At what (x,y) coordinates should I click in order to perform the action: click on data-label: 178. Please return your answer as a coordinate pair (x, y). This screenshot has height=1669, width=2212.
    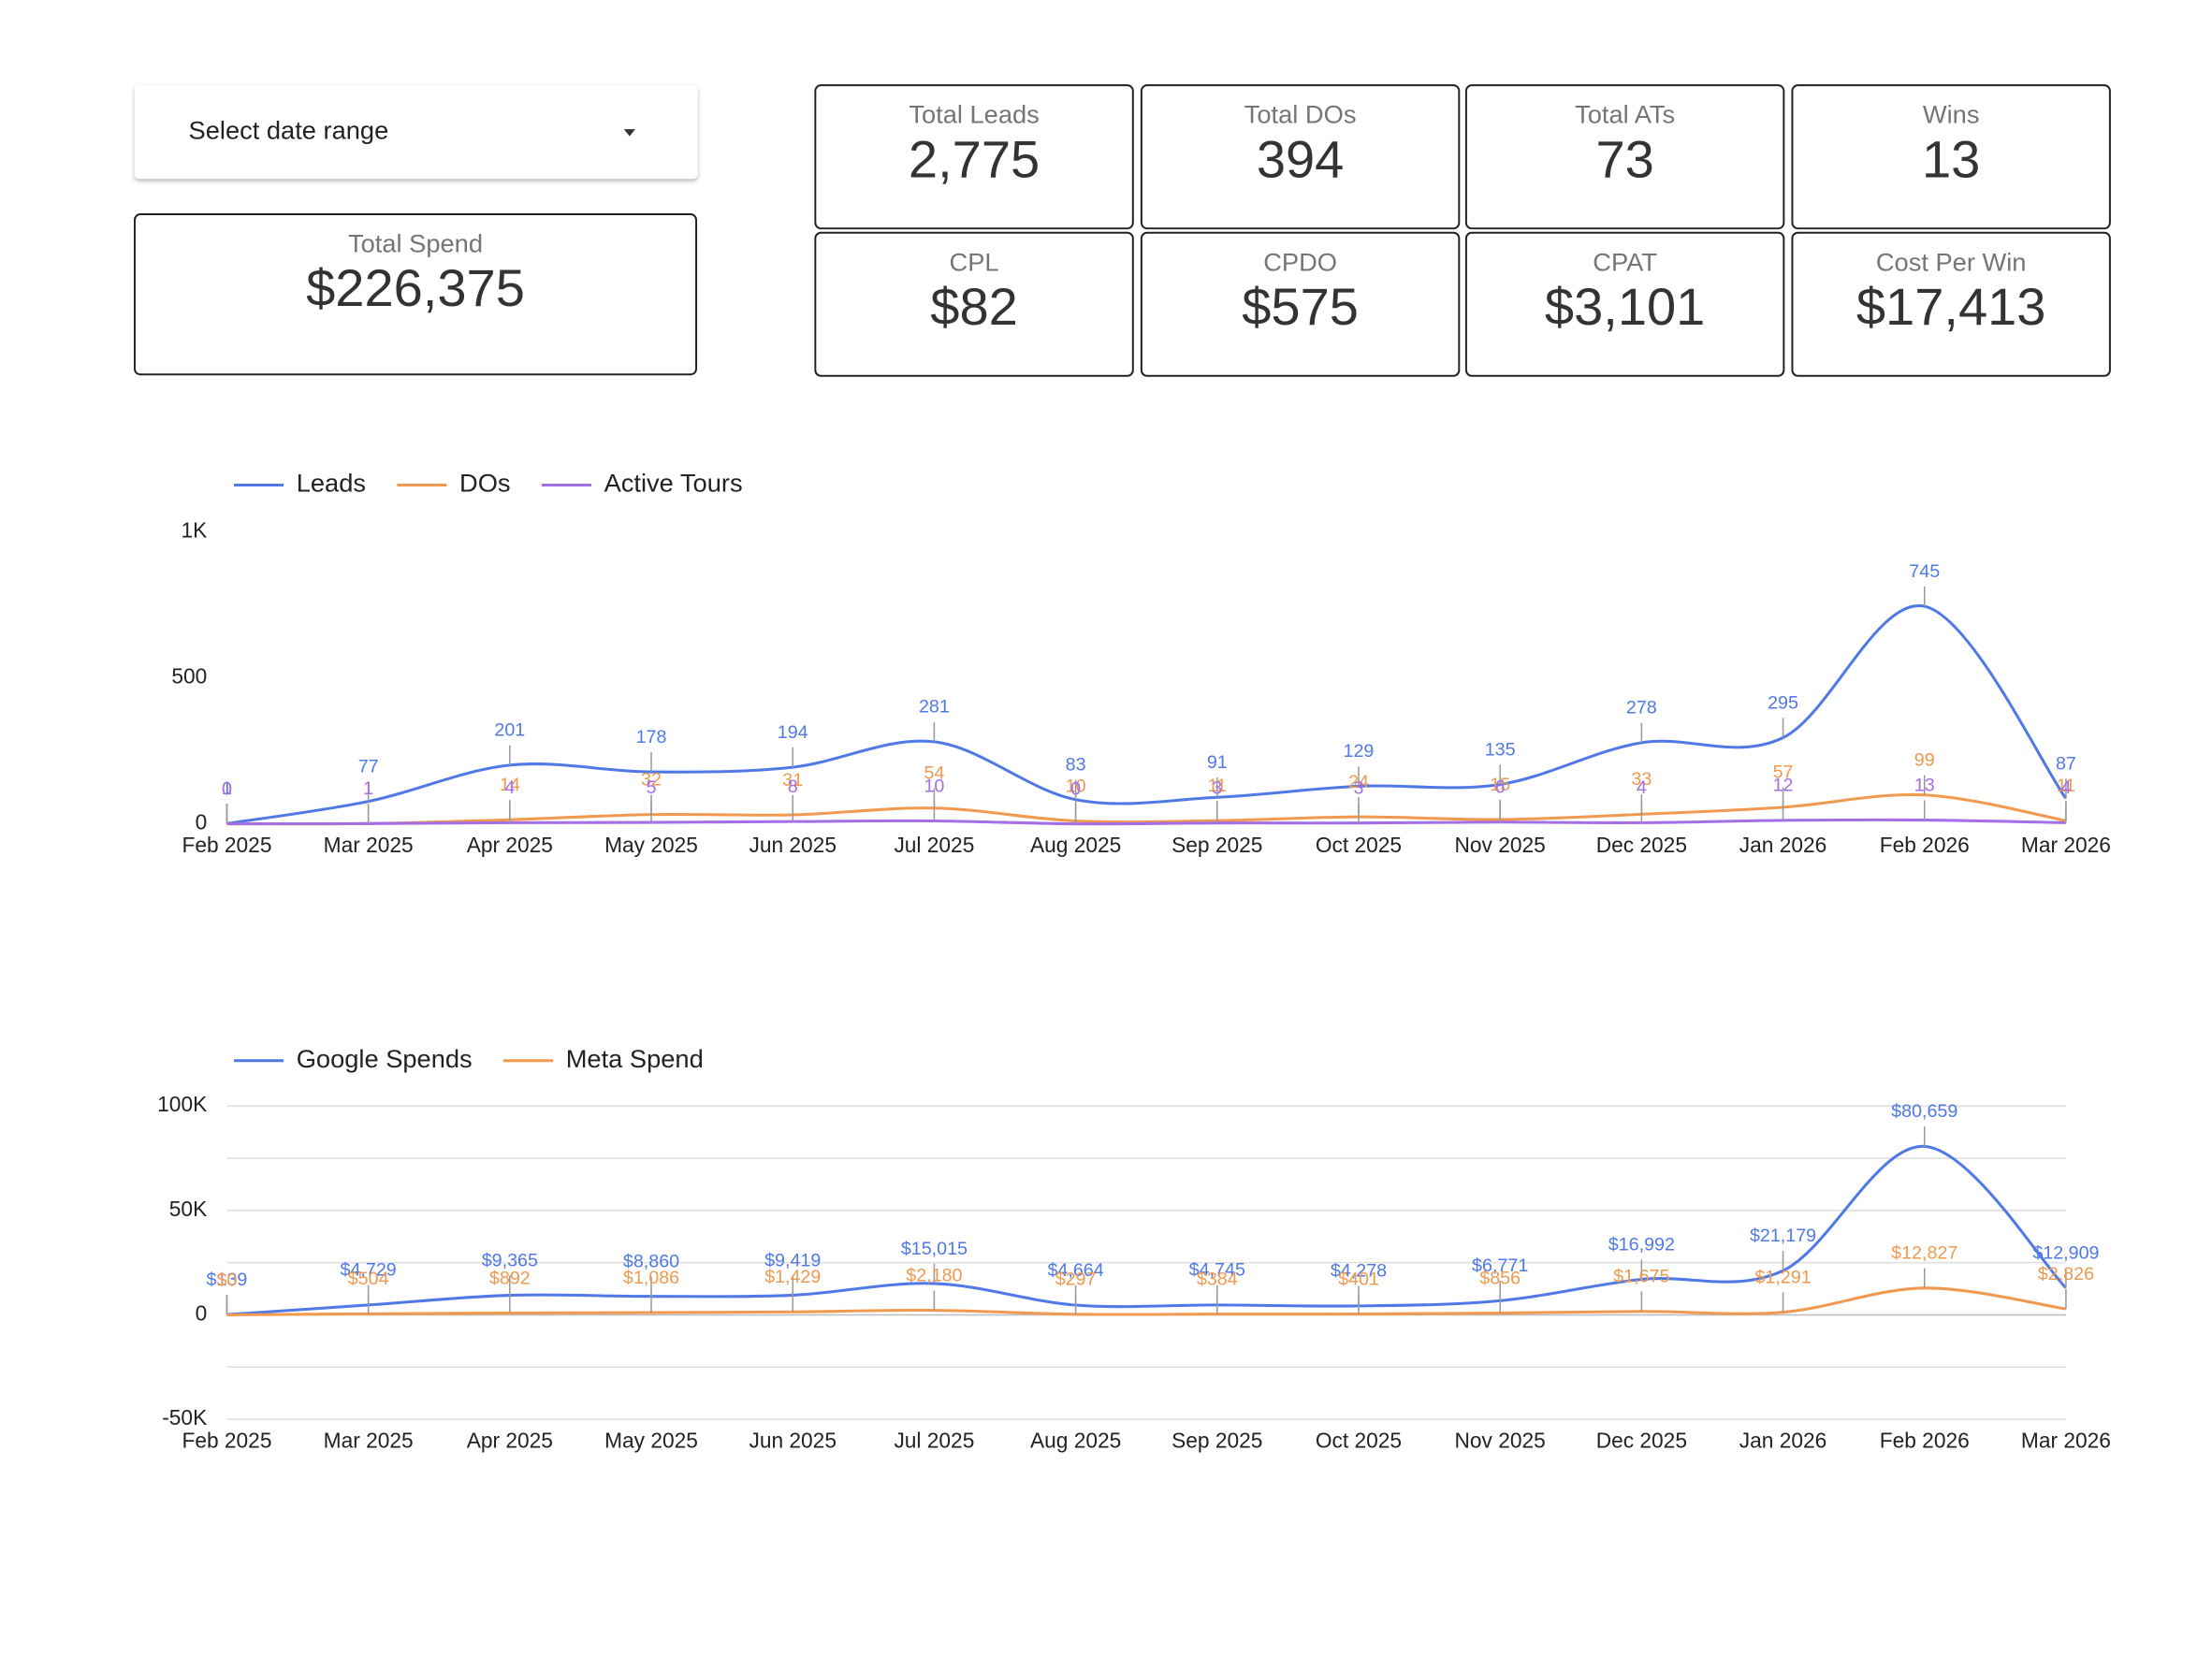
    Looking at the image, I should click on (651, 737).